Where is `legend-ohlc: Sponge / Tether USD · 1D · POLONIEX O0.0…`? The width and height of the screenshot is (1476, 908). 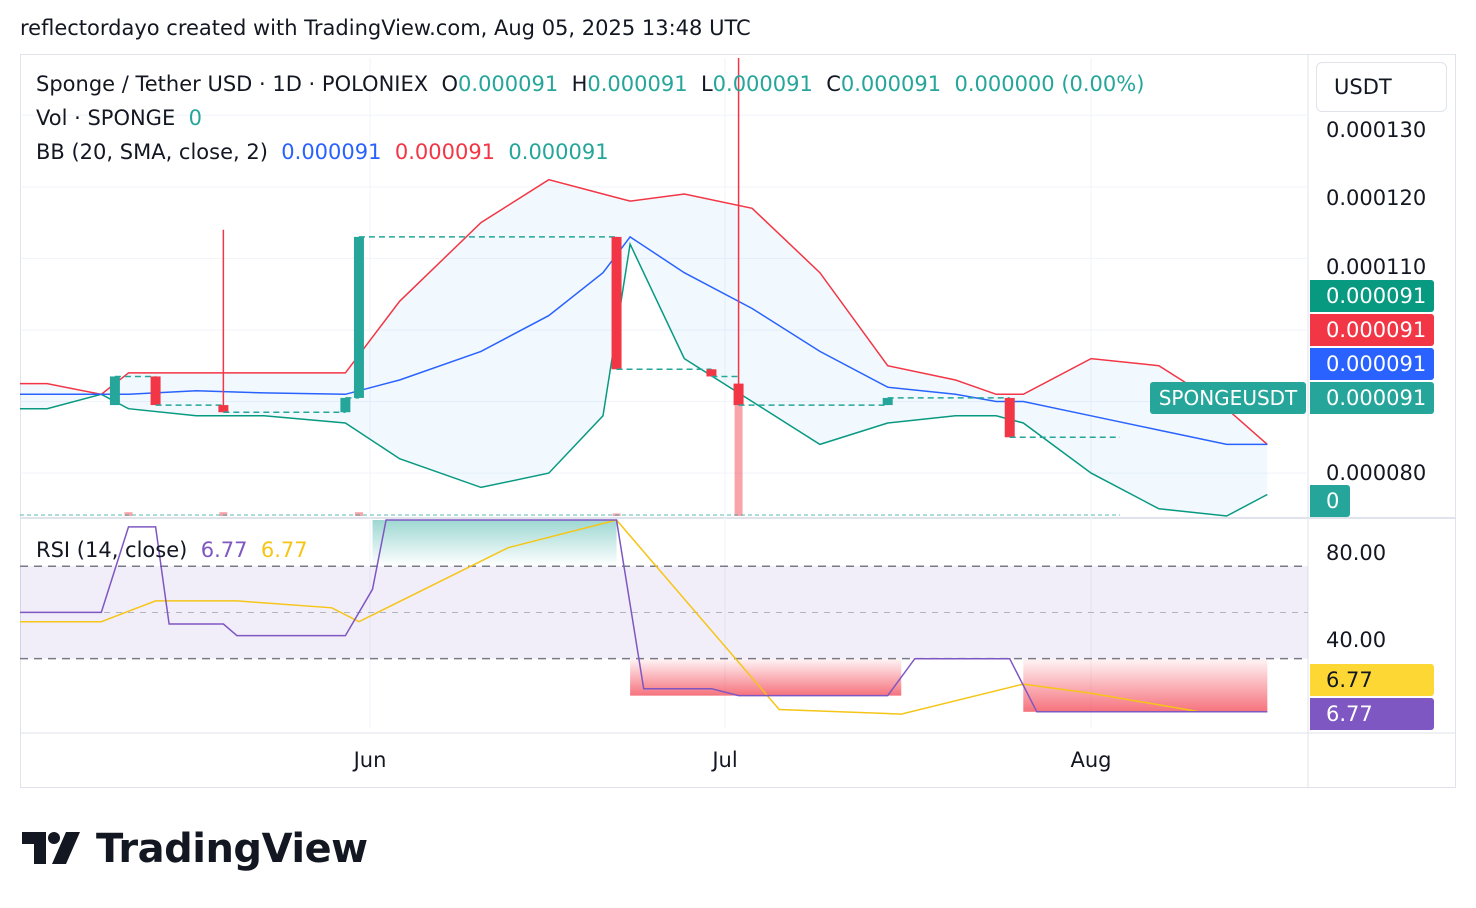
legend-ohlc: Sponge / Tether USD · 1D · POLONIEX O0.0… is located at coordinates (590, 84).